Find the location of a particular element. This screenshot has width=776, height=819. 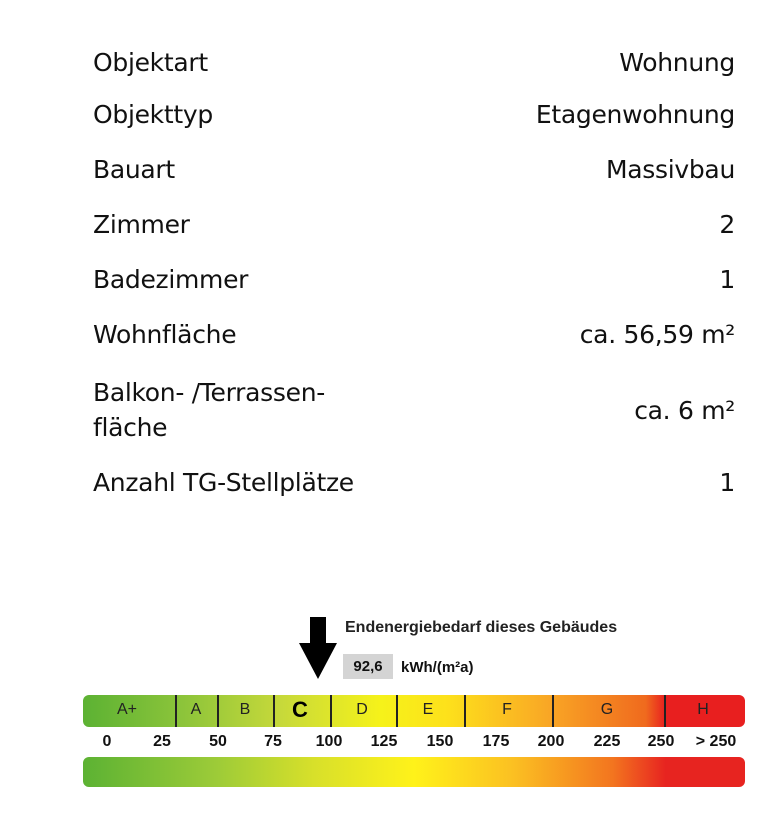

scale-label: 0 is located at coordinates (107, 741).